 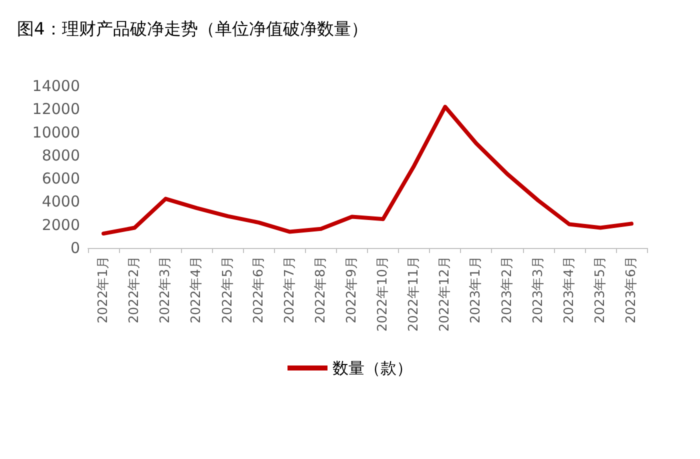 What do you see at coordinates (134, 290) in the screenshot?
I see `x-tick-label: 2022年2月` at bounding box center [134, 290].